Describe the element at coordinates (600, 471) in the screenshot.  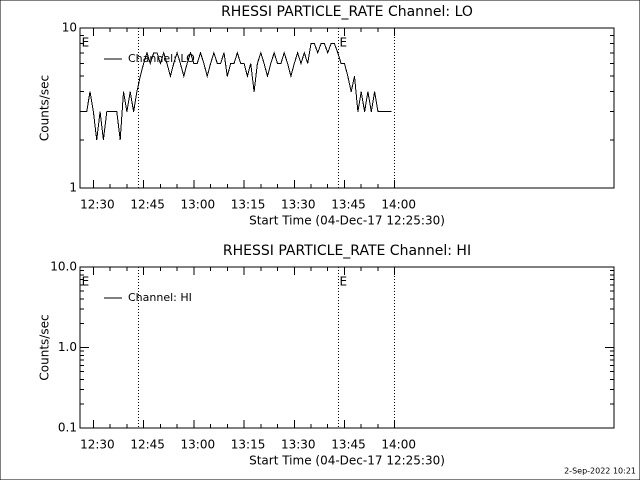
I see `footer-timestamp: 2-Sep-2022 10:21` at that location.